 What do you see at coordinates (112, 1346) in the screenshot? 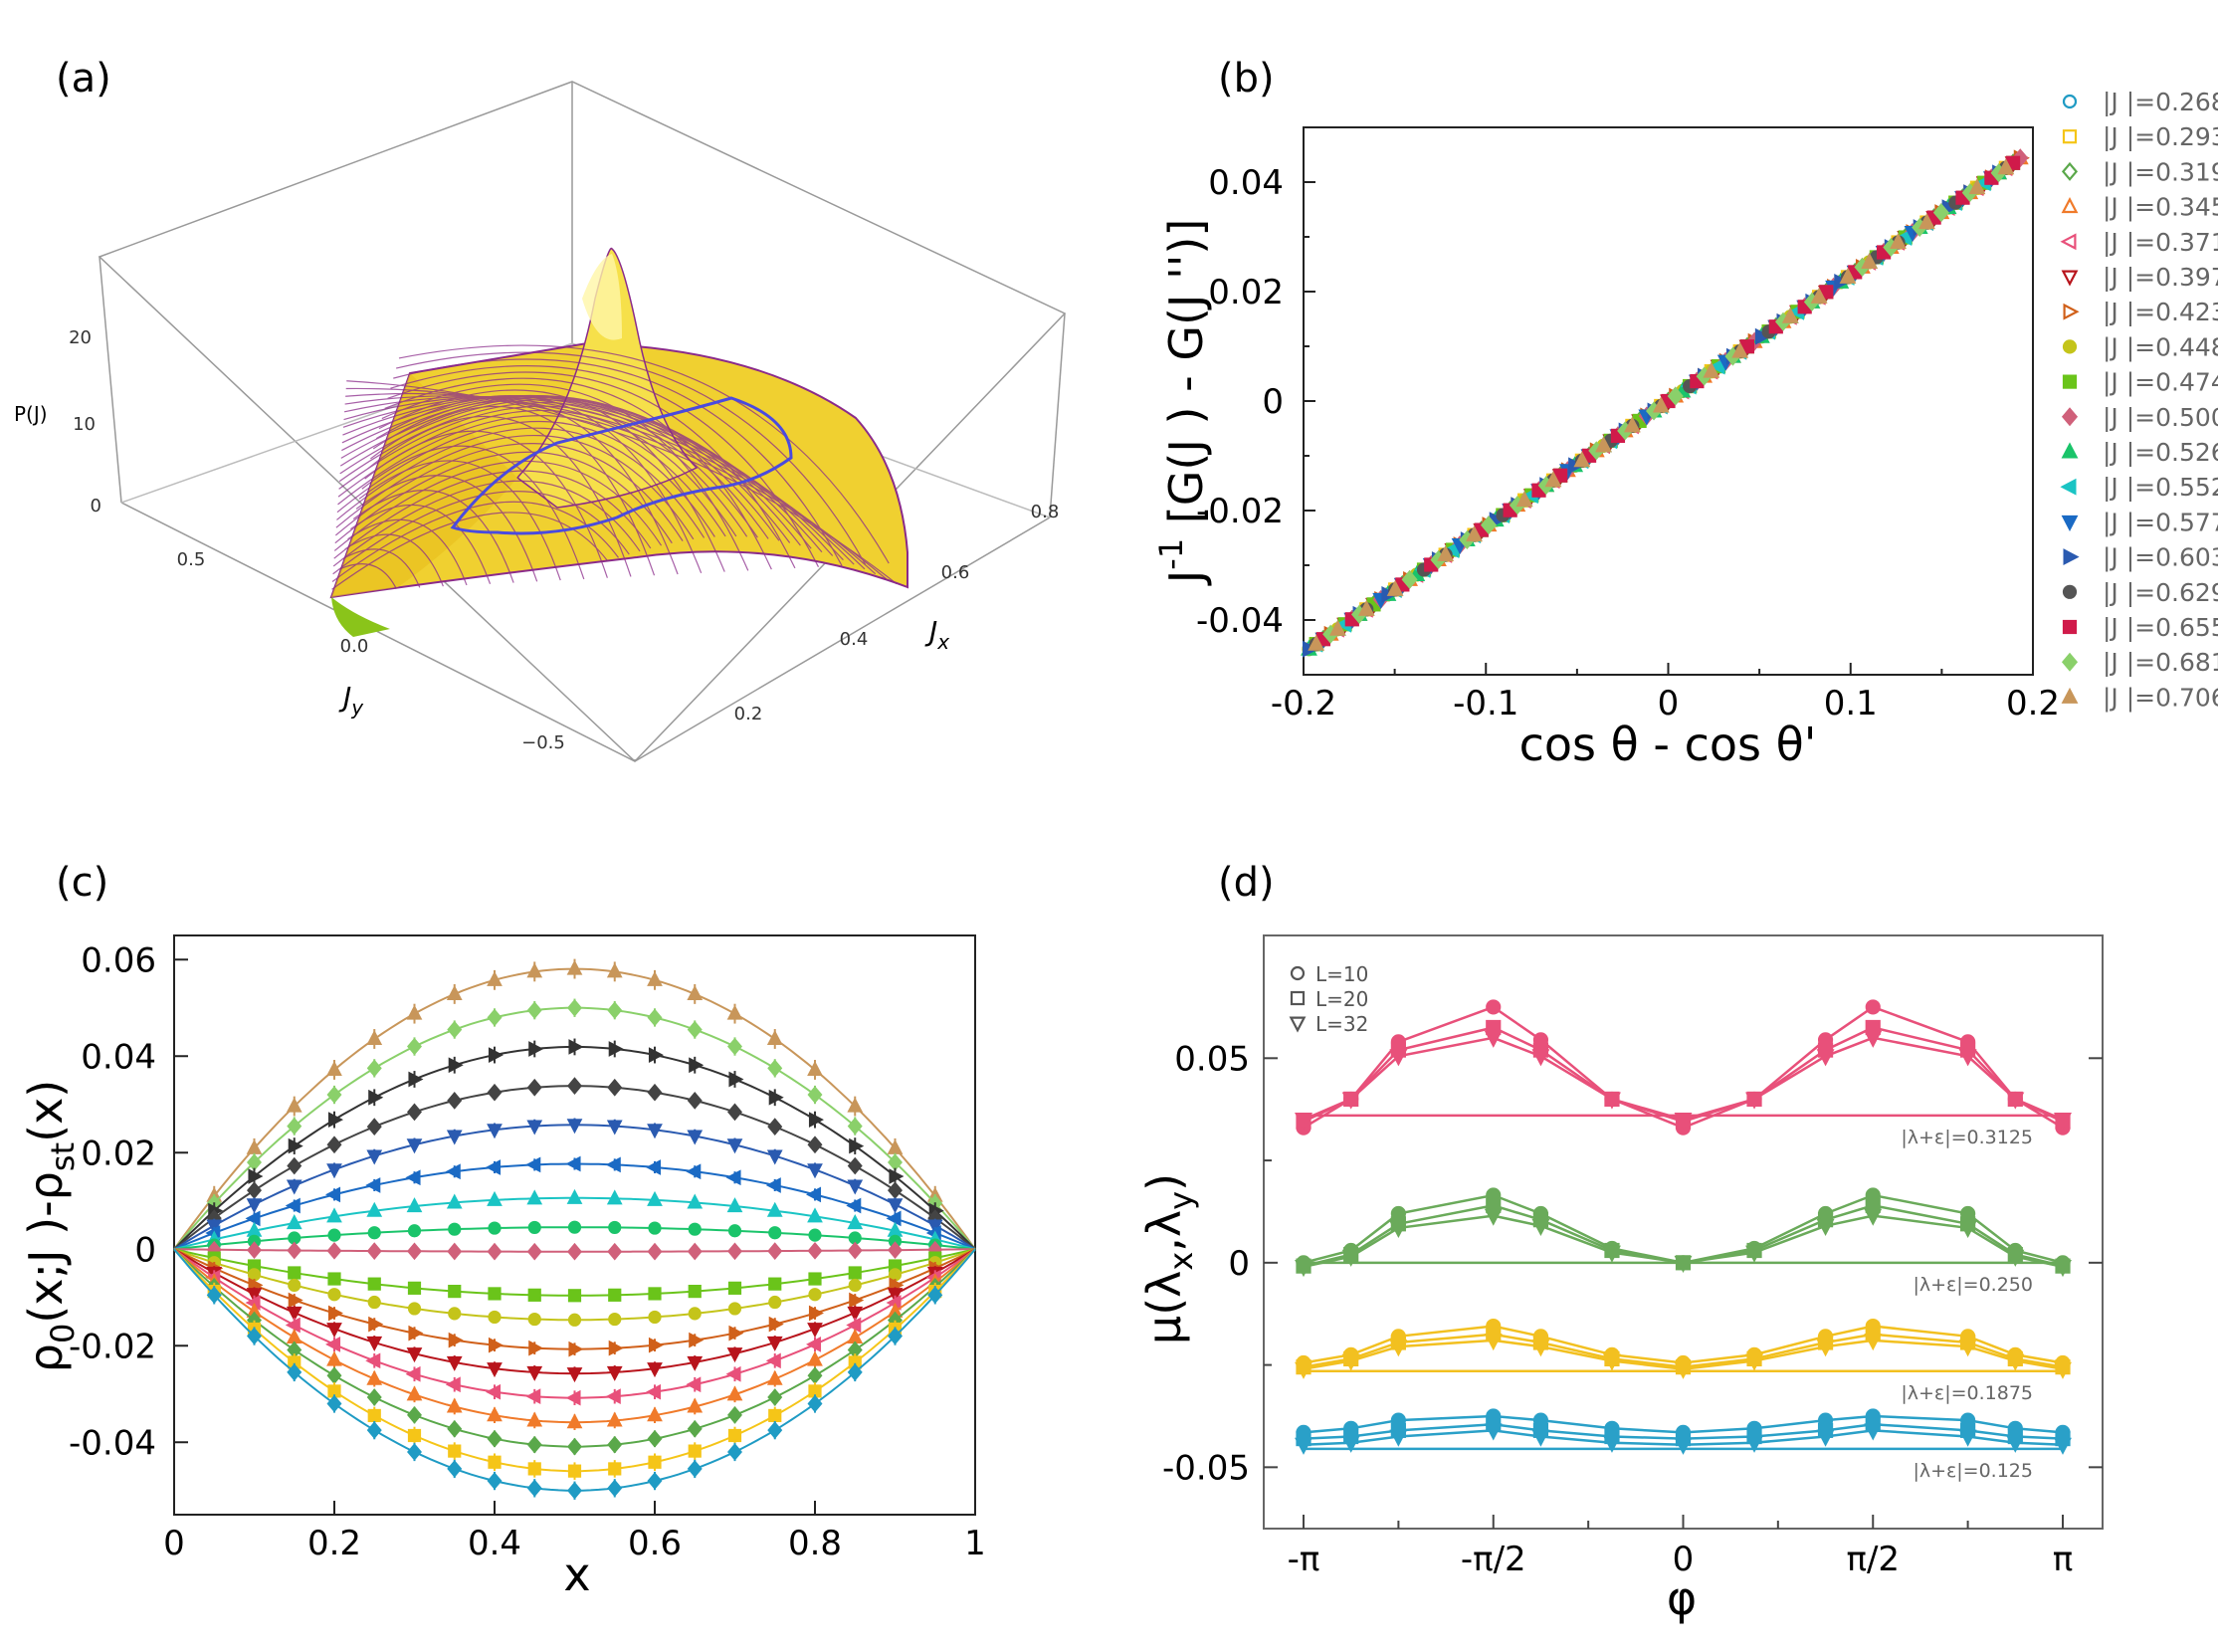
I see `y-tick-label: -0.02` at bounding box center [112, 1346].